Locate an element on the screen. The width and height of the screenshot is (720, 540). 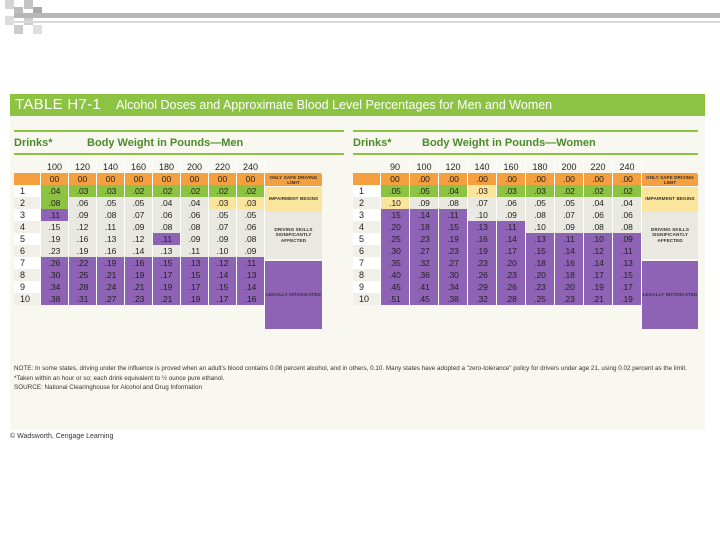
drink-count: 9 is located at coordinates (27, 287).